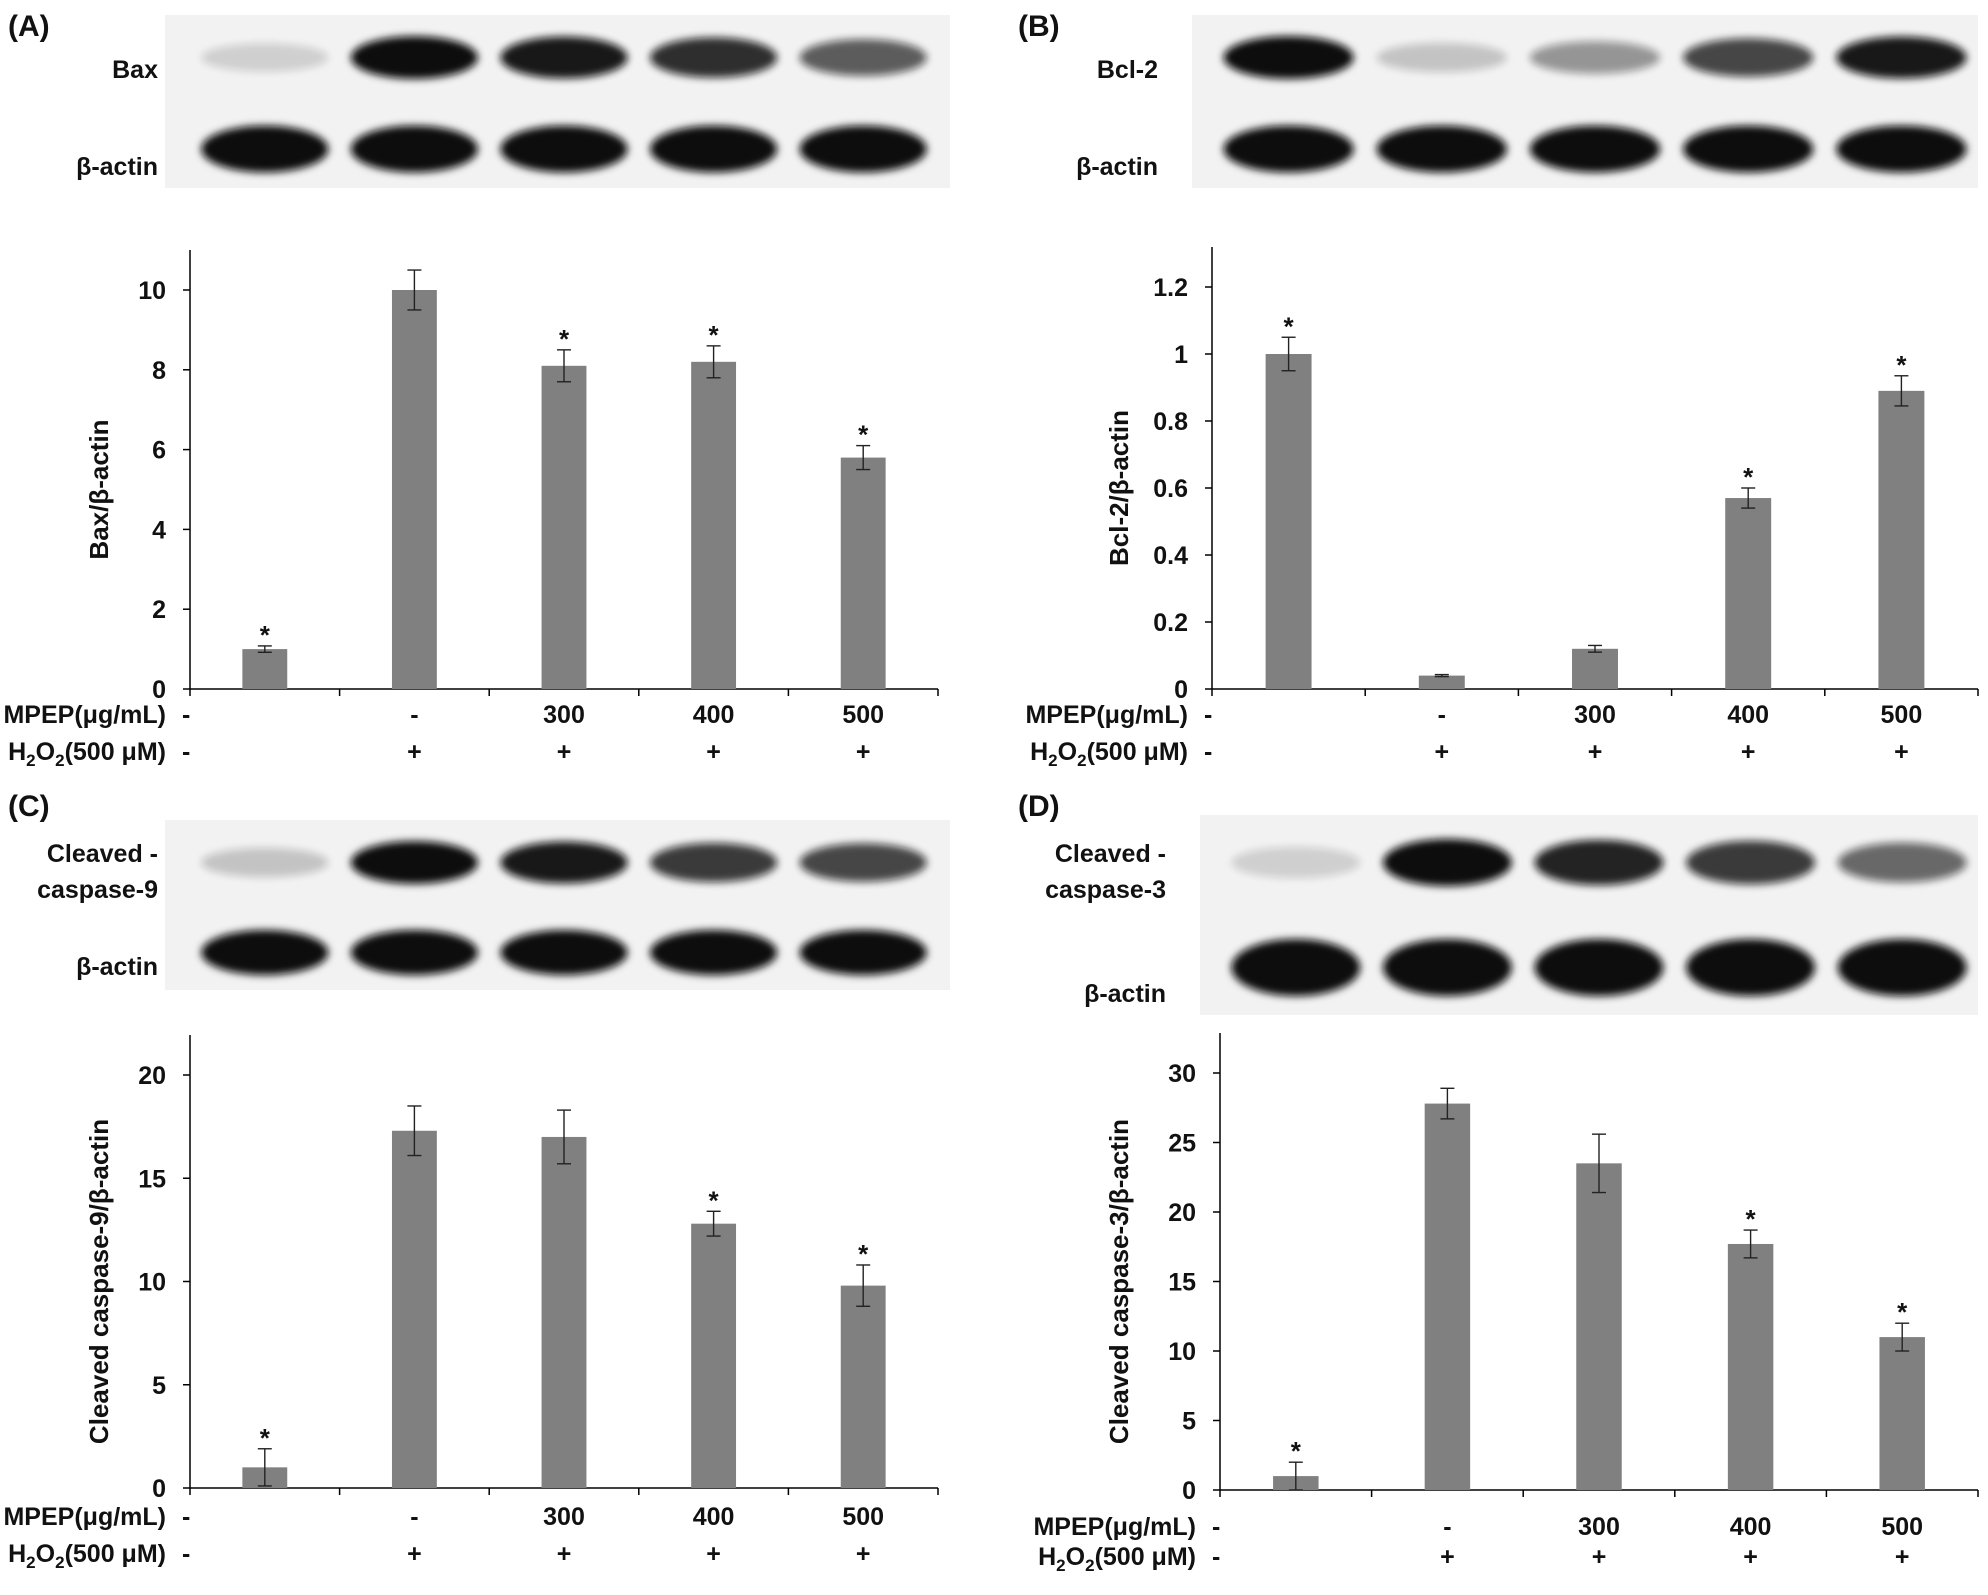  What do you see at coordinates (135, 70) in the screenshot?
I see `blot-label-target: Bax` at bounding box center [135, 70].